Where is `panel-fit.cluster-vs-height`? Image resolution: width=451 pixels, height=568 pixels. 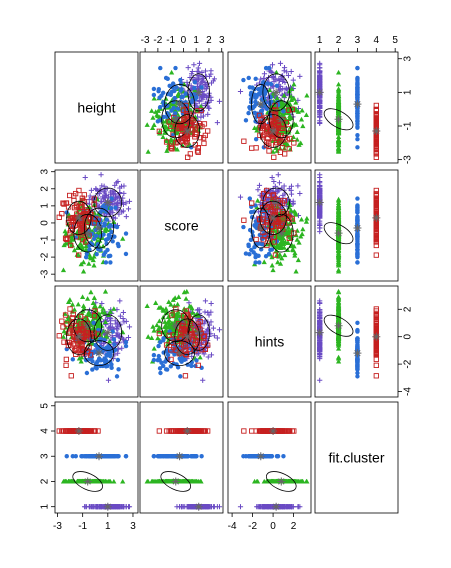 panel-fit.cluster-vs-height is located at coordinates (96, 457).